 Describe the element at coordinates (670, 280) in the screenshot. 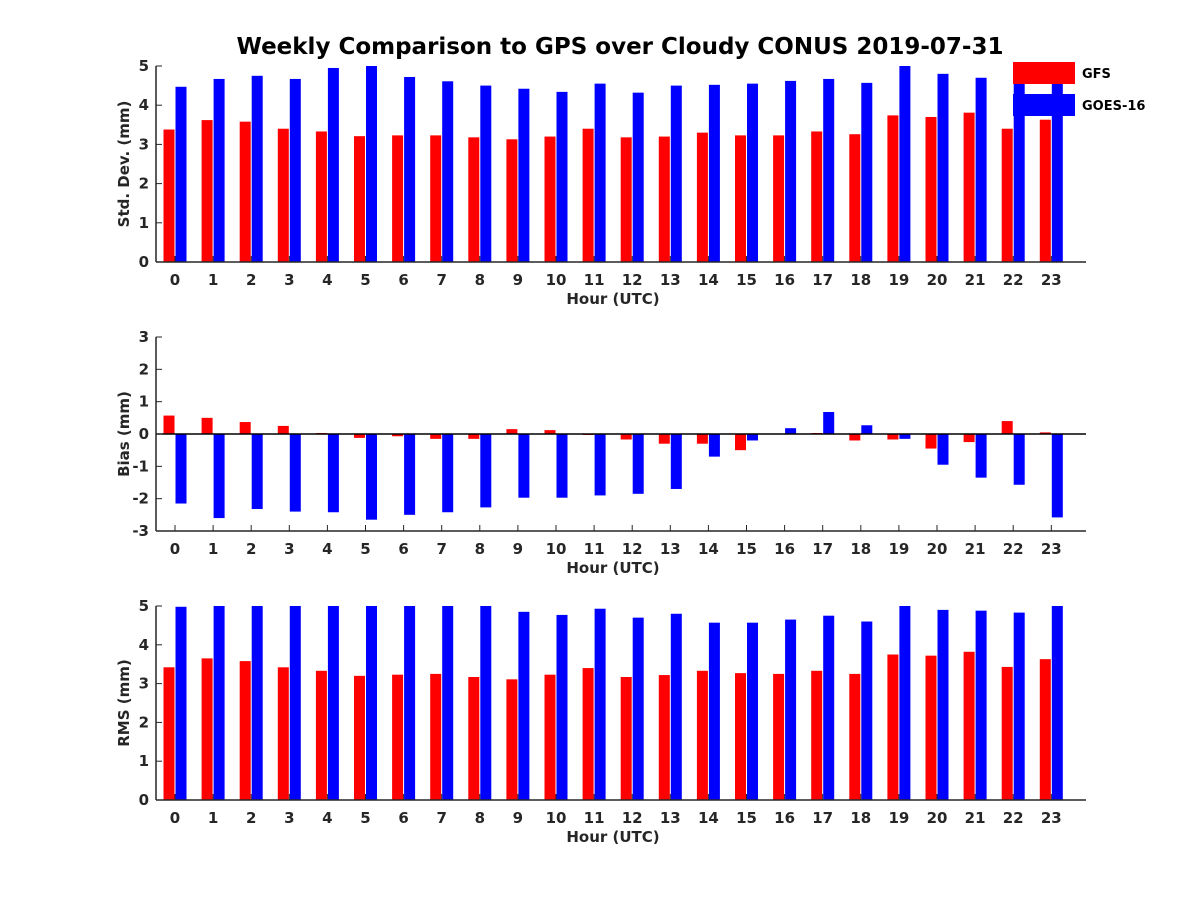

I see `x-tick-label: 13` at that location.